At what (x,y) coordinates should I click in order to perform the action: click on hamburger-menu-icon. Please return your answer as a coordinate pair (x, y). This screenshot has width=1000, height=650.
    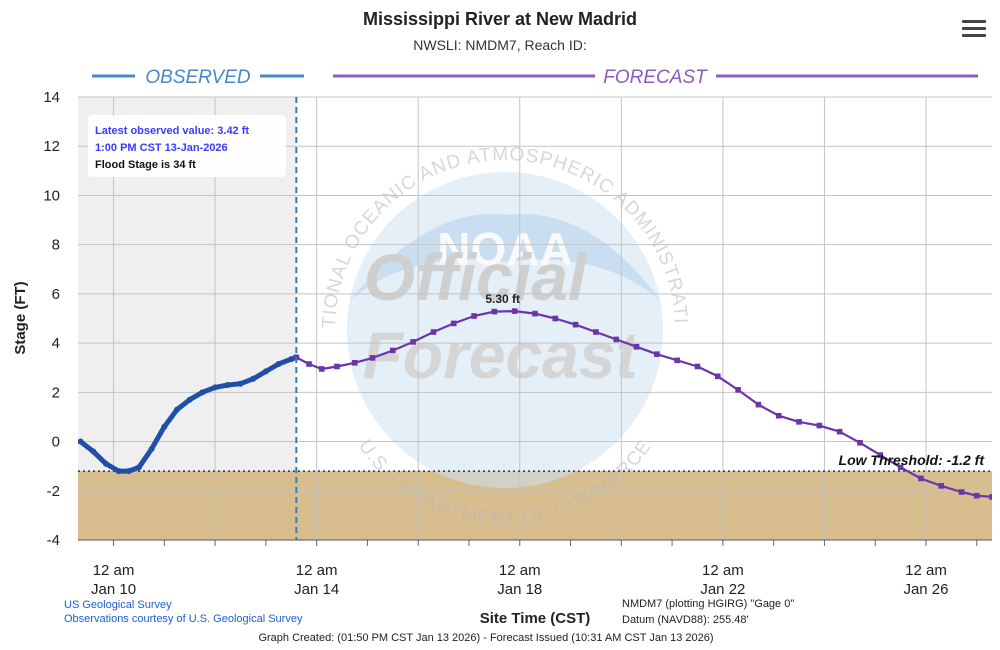
    Looking at the image, I should click on (974, 30).